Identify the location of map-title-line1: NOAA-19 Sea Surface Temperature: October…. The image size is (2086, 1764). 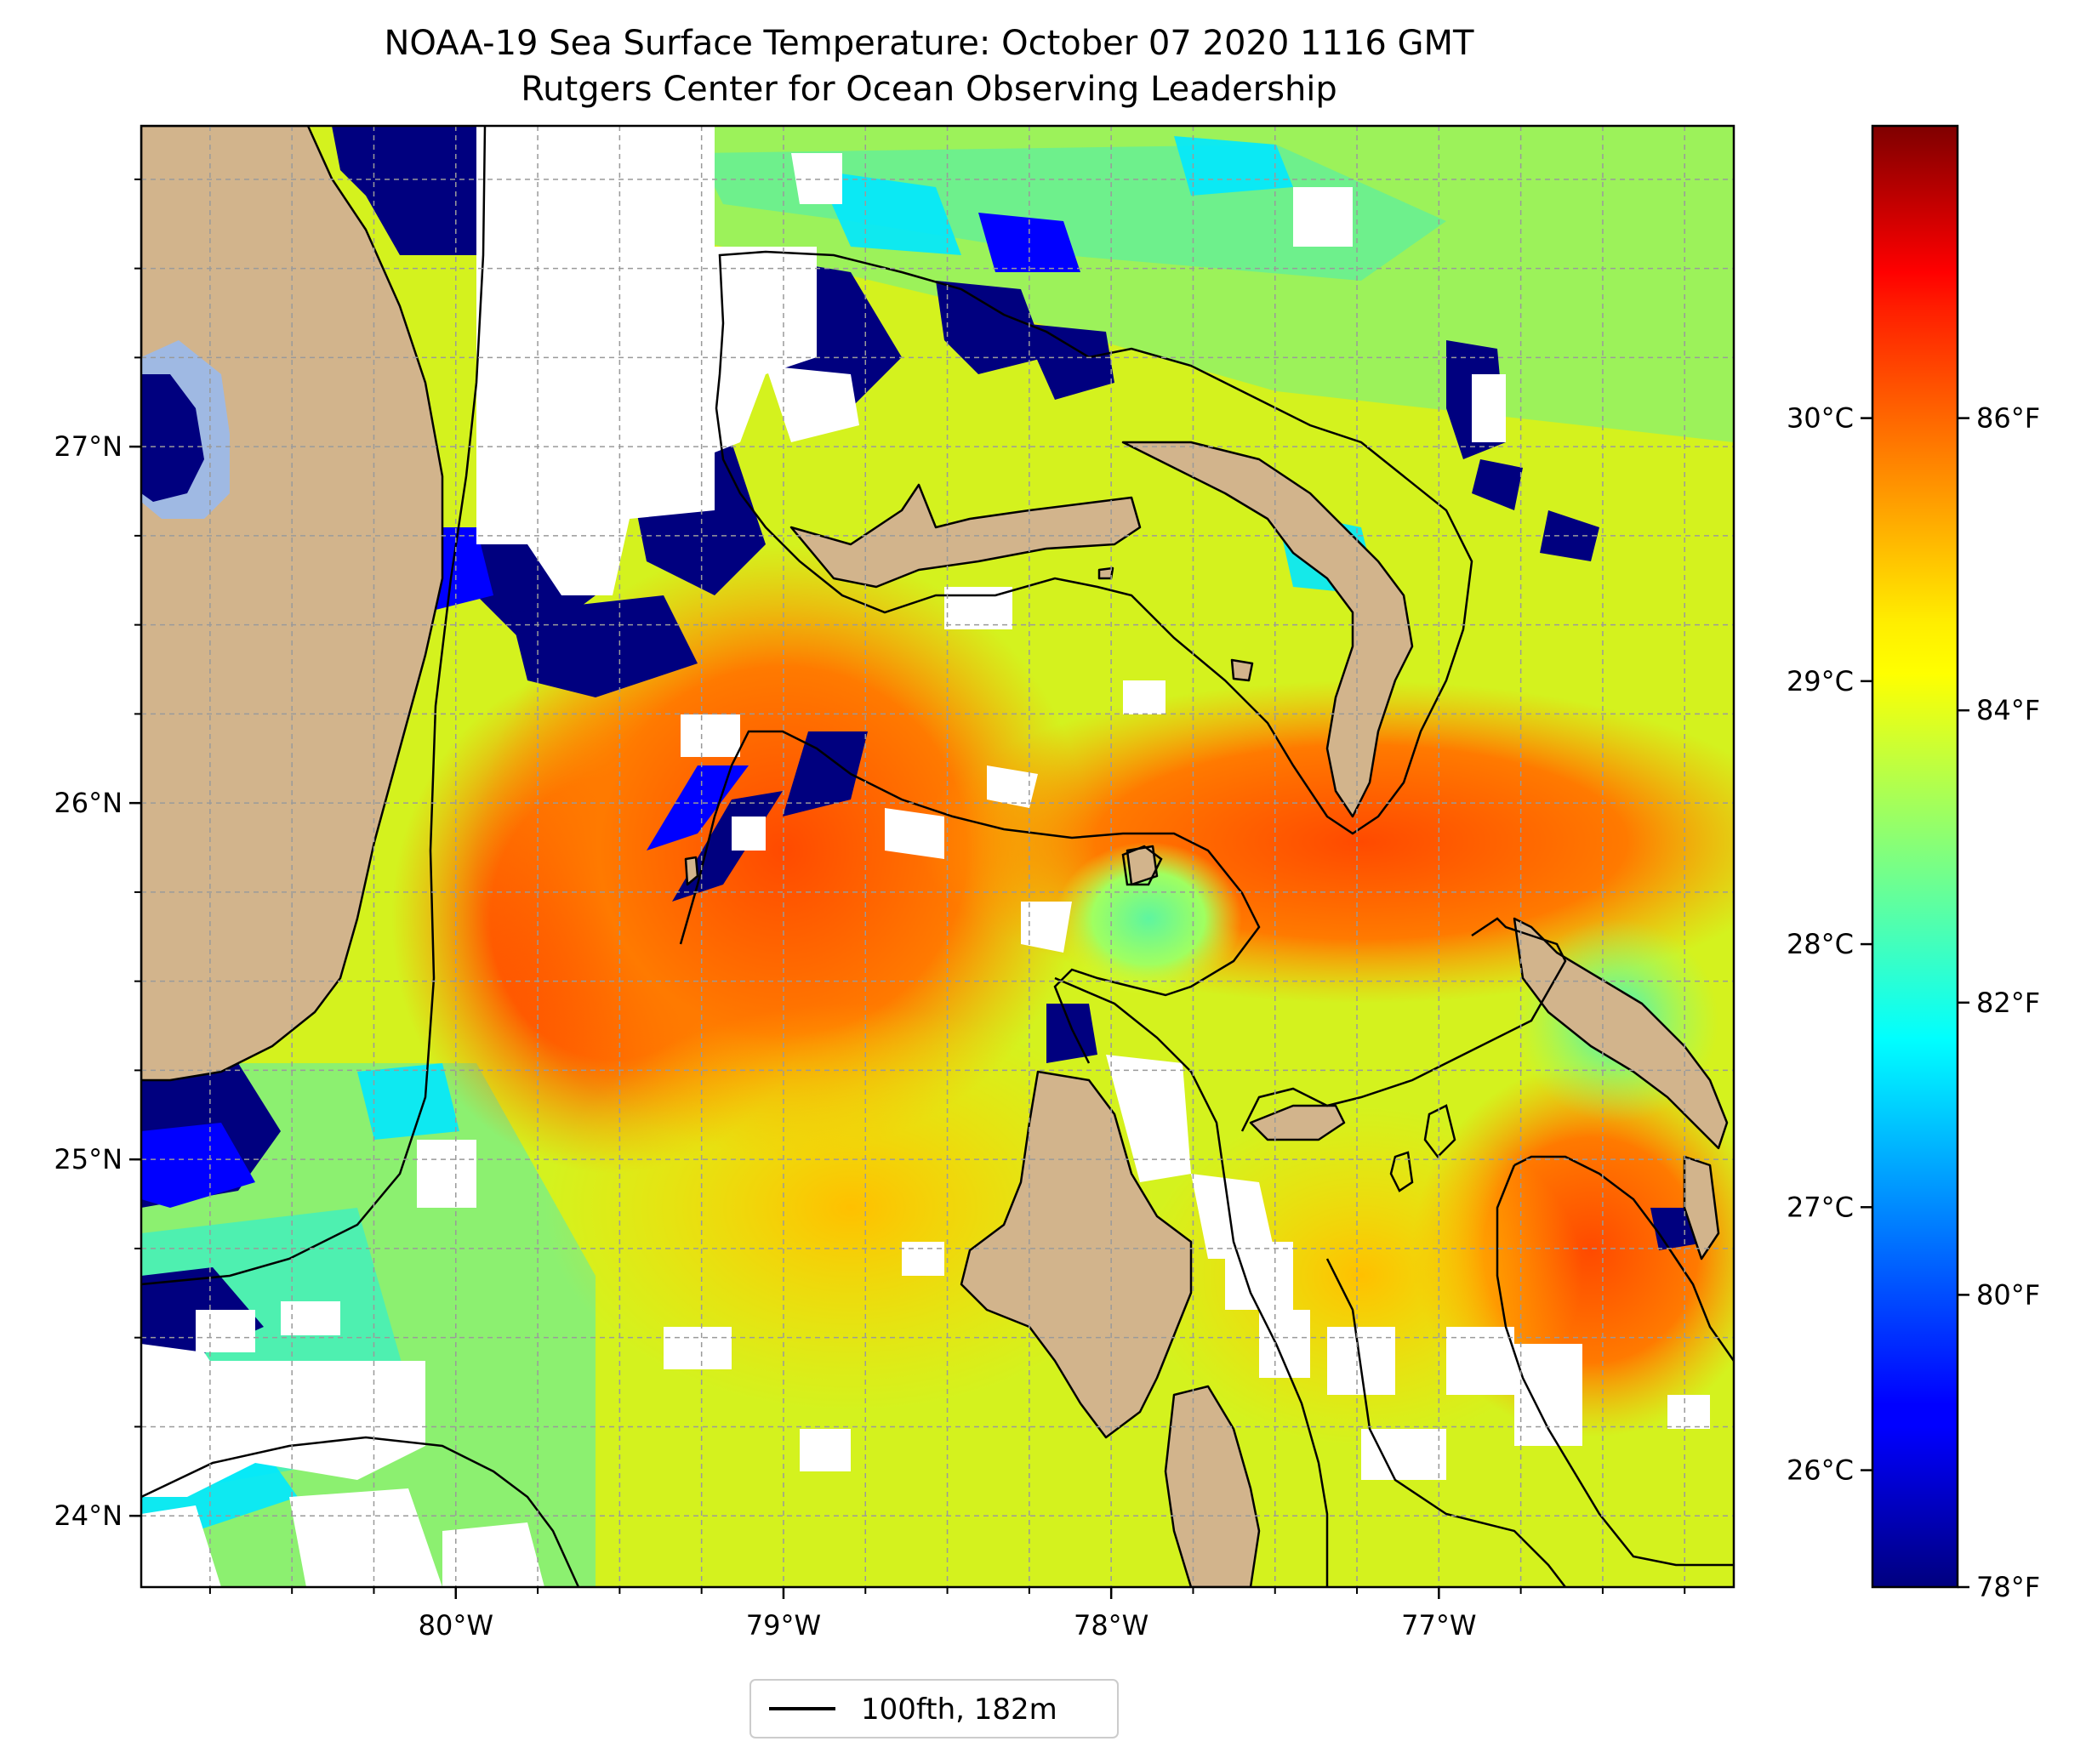
(930, 43).